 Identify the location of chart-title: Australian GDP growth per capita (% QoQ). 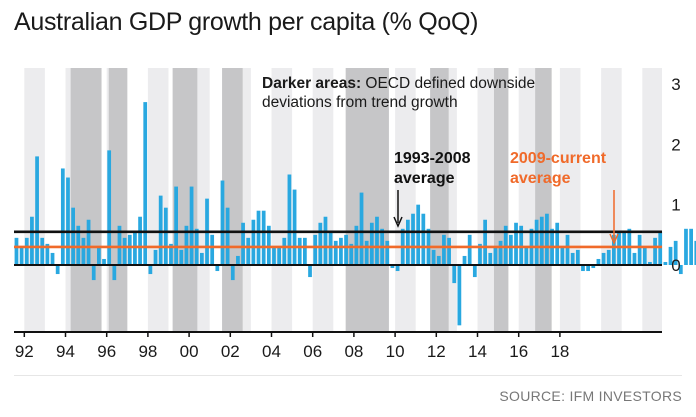
(246, 22).